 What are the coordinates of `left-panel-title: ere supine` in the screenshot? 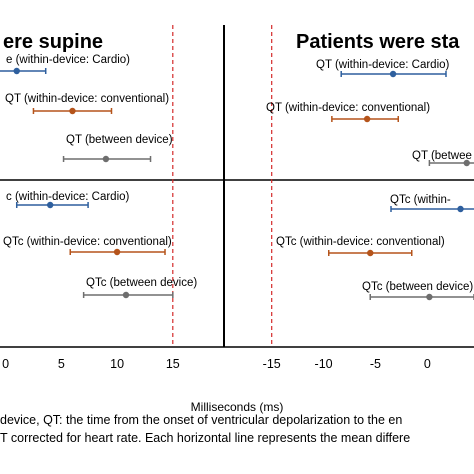 It's located at (53, 42).